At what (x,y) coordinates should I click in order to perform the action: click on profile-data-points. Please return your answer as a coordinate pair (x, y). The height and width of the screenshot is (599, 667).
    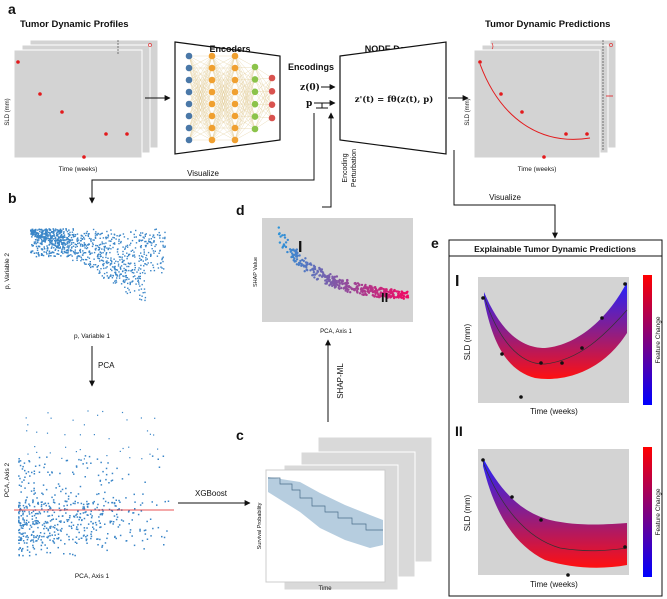
    Looking at the image, I should click on (72, 109).